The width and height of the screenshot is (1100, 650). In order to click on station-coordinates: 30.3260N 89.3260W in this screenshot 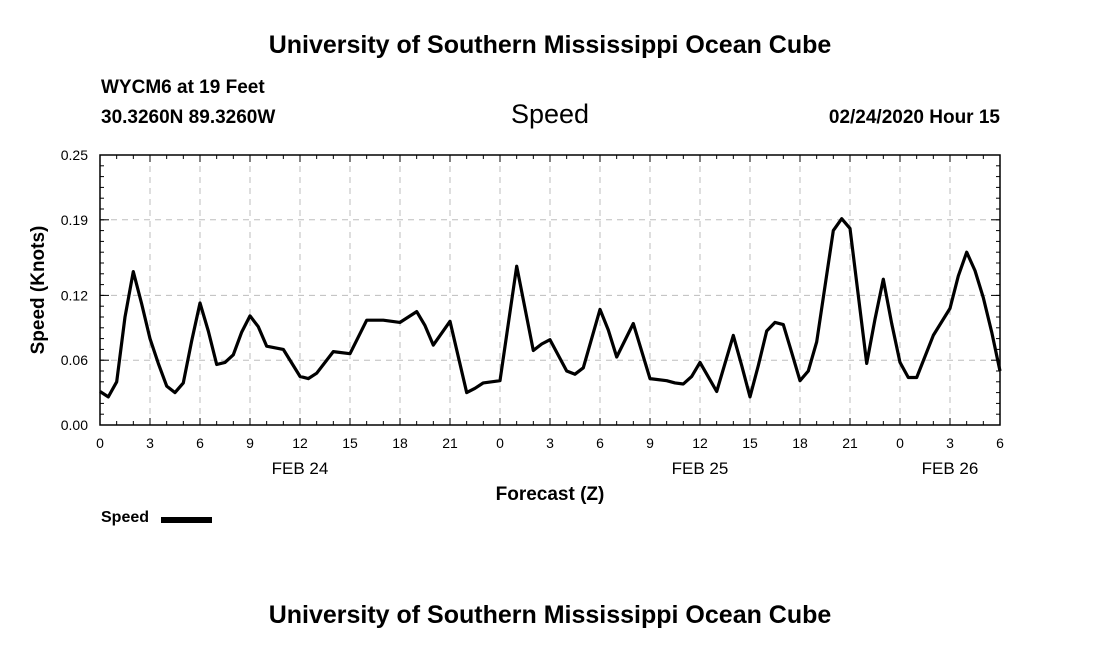, I will do `click(188, 117)`.